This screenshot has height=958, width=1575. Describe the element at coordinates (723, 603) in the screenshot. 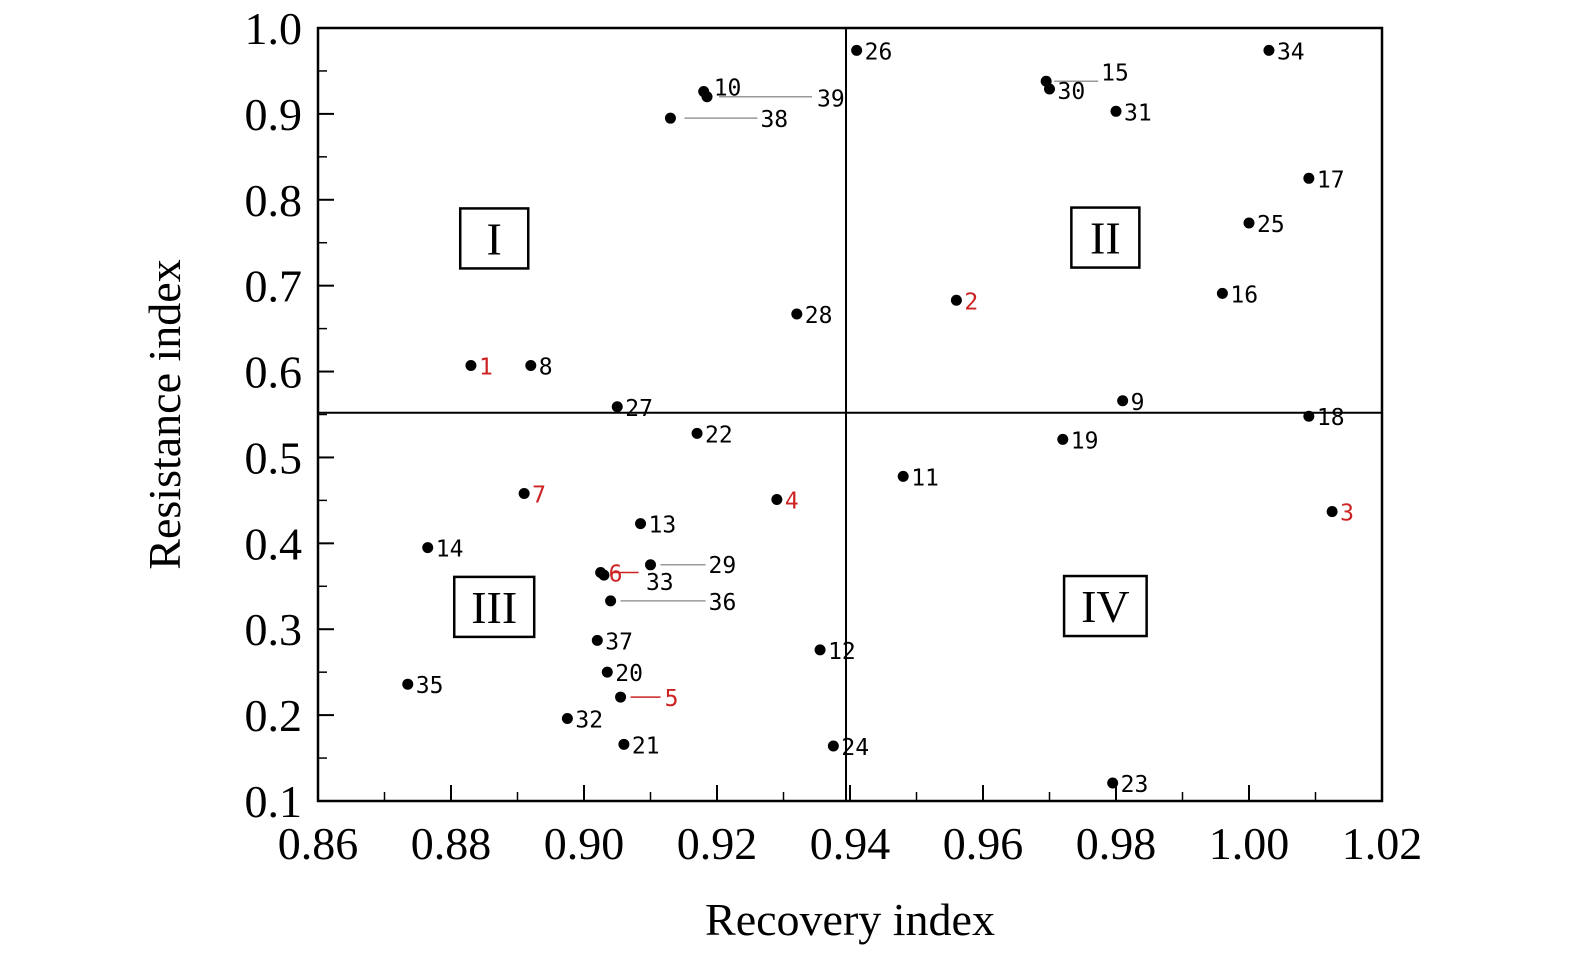

I see `point-label: 36` at that location.